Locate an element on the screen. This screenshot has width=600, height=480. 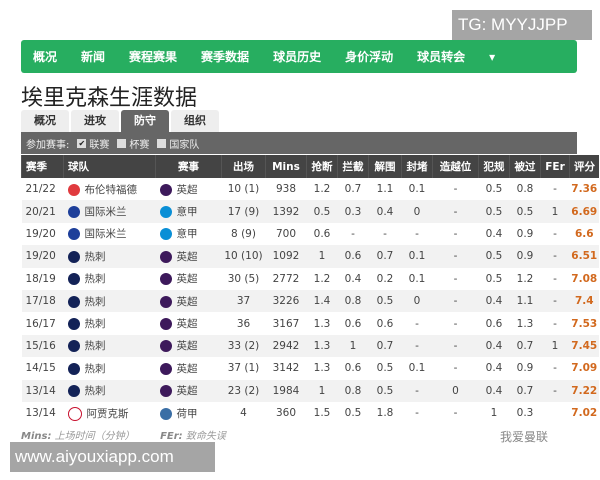
table-row: 19/20 国际米兰 意甲 8 (9) 700 0.6 - - - - 0.4 0.9 - 6.6 is located at coordinates (311, 234).